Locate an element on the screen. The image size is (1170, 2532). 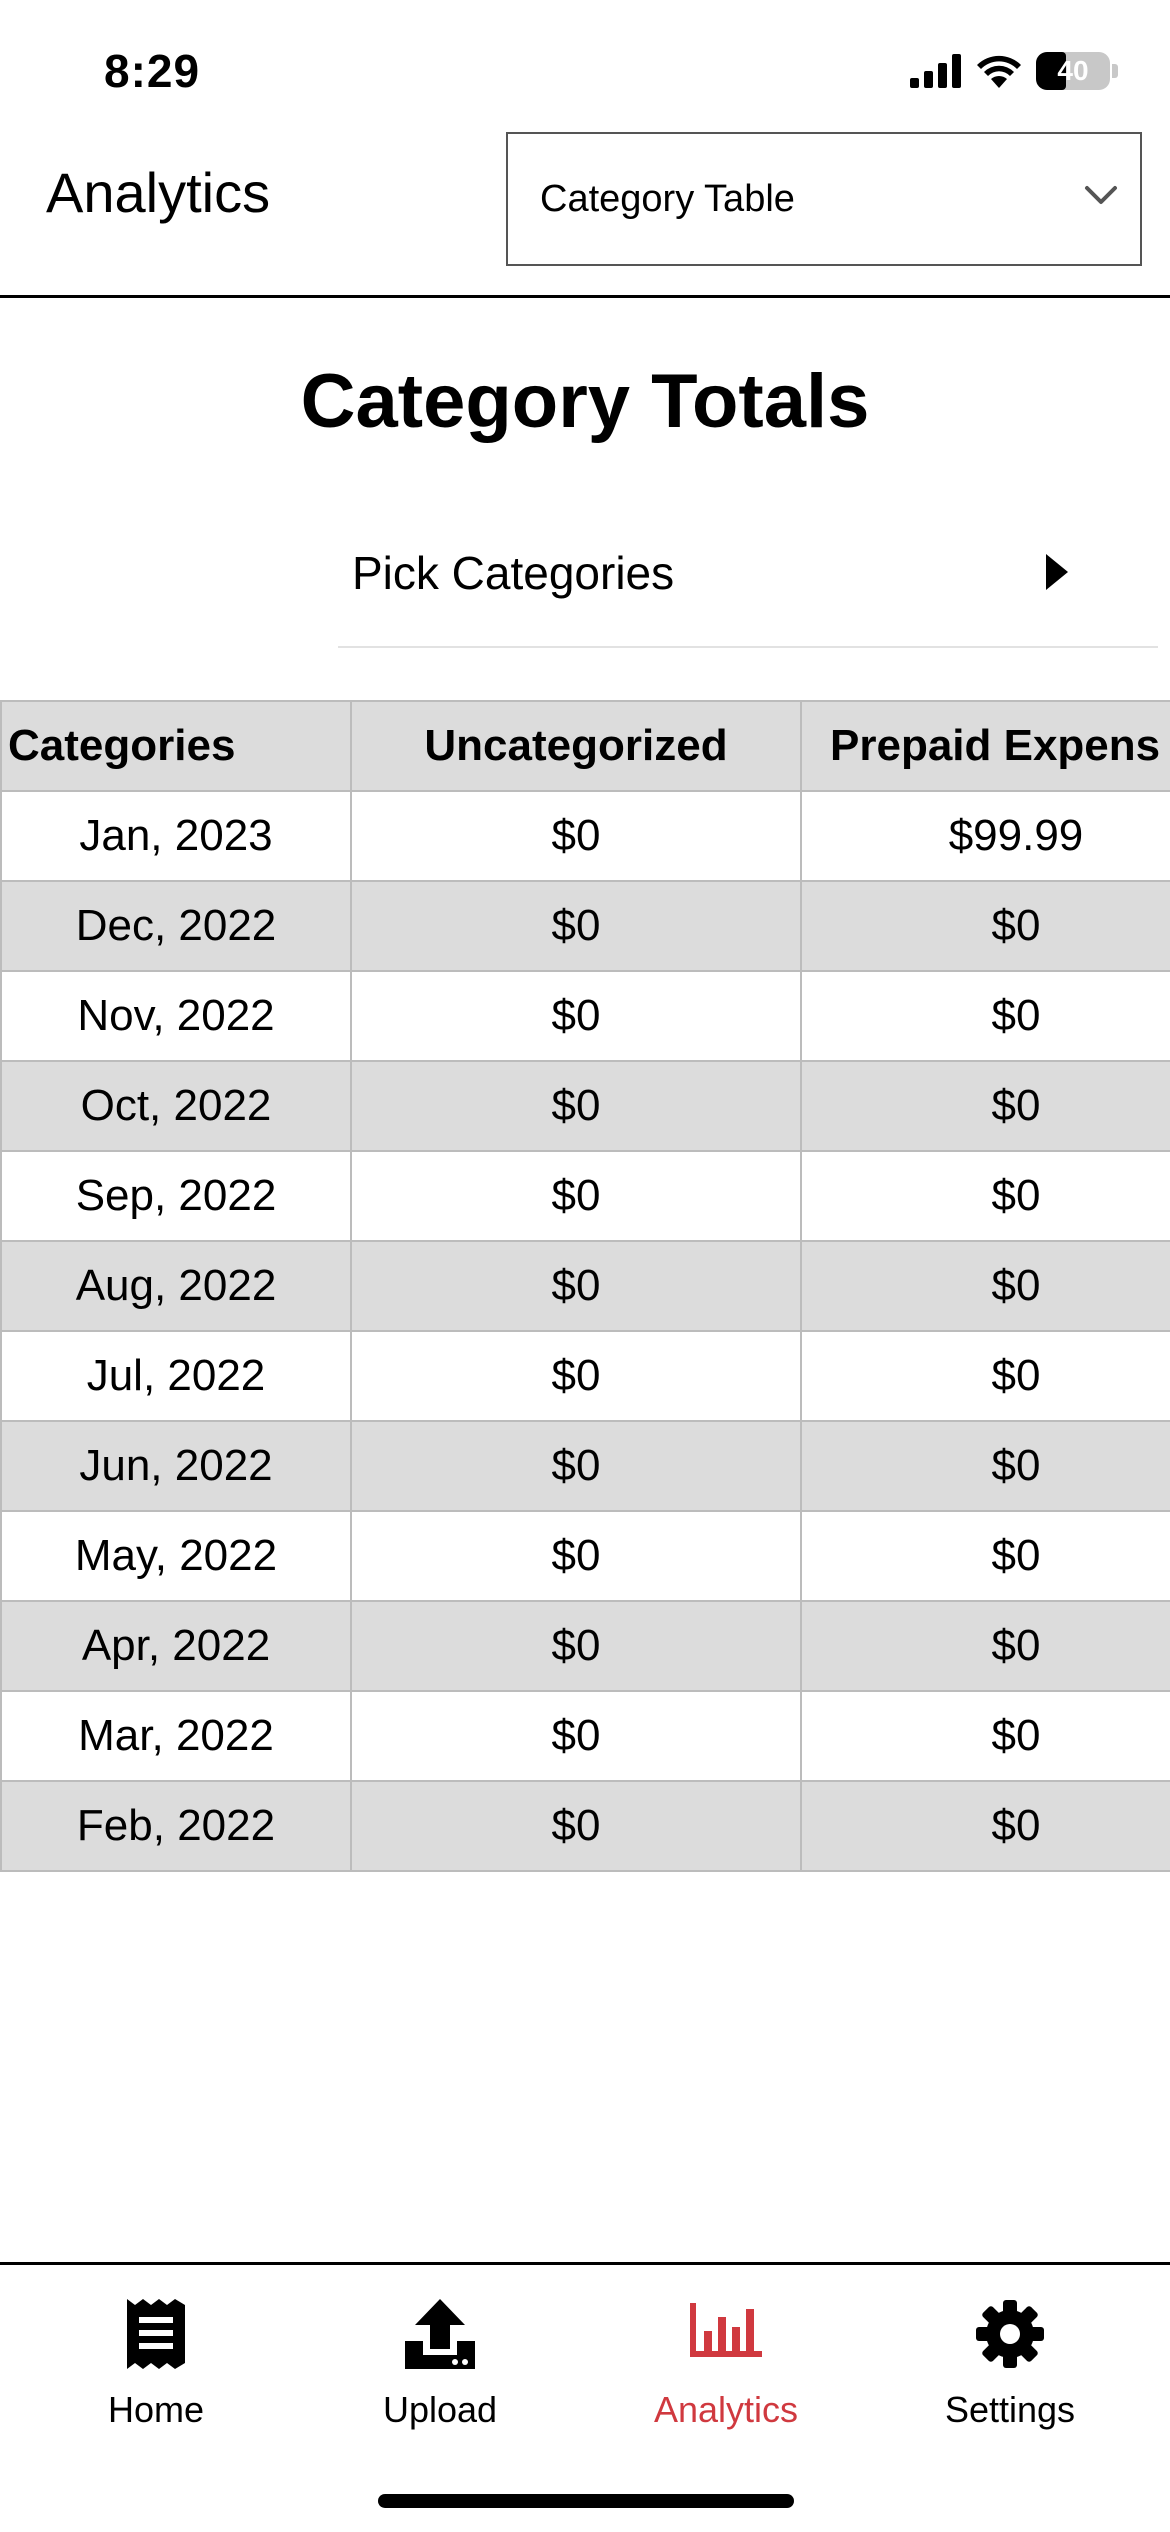
battery-percent: 40 is located at coordinates (1073, 70).